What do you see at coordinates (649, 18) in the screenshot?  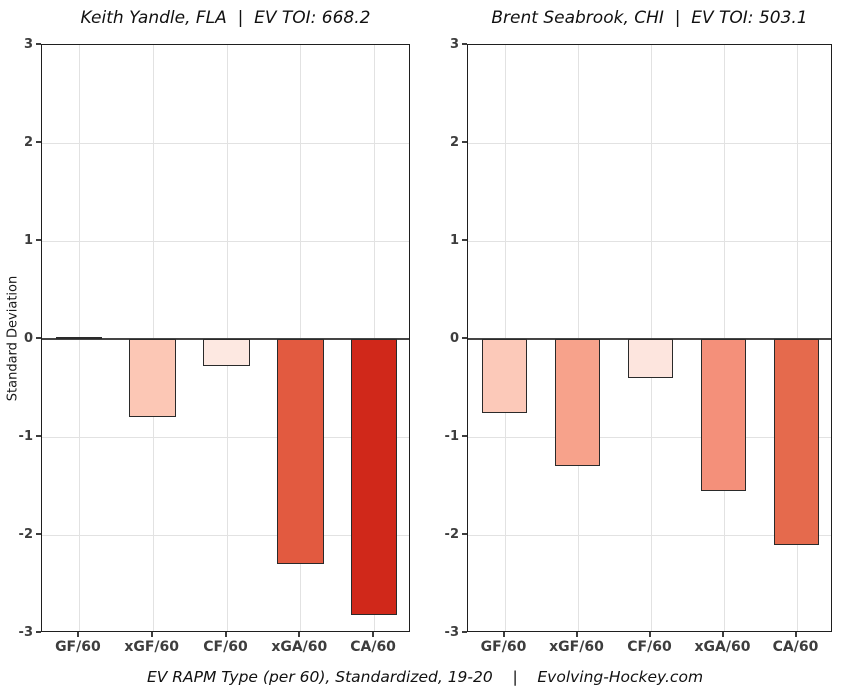 I see `chart-title: Brent Seabrook, CHI | EV TOI: 503.1` at bounding box center [649, 18].